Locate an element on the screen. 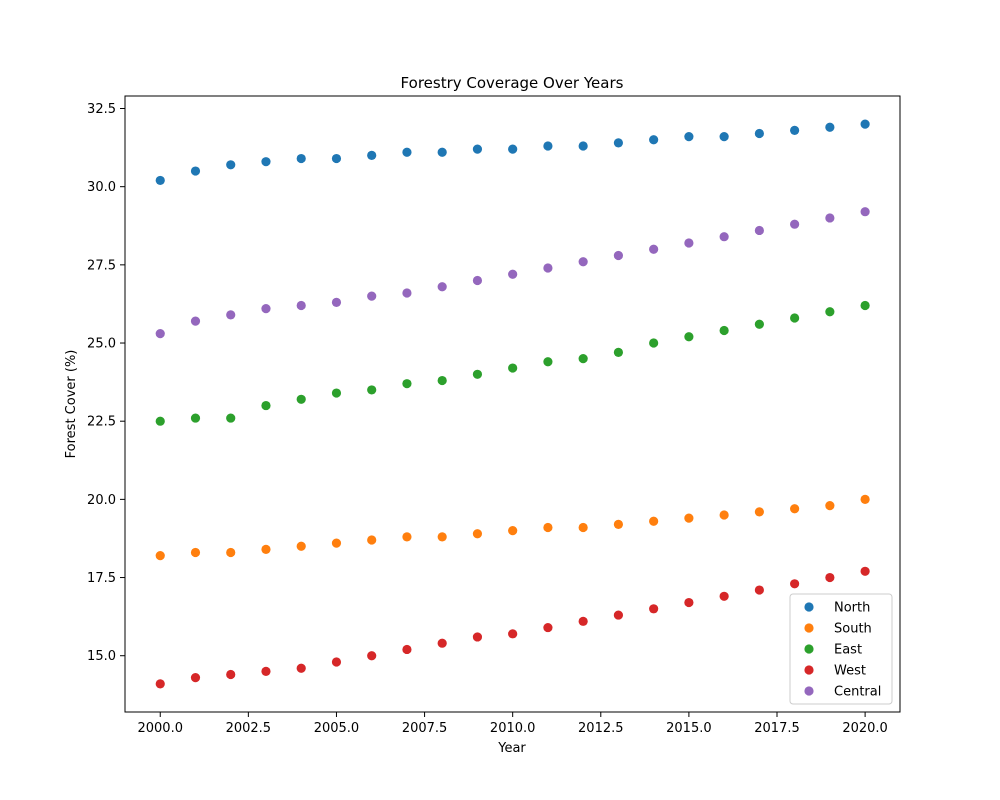 The image size is (1000, 800). series-east is located at coordinates (512, 363).